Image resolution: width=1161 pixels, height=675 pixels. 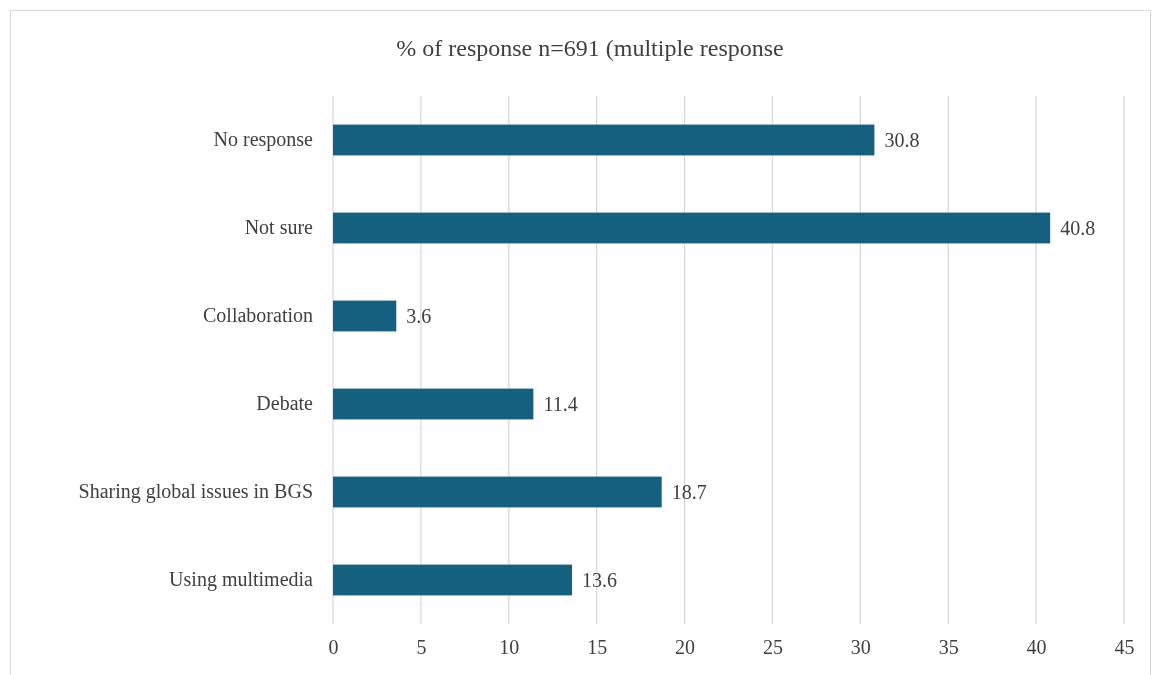 What do you see at coordinates (600, 580) in the screenshot?
I see `data-label: 13.6` at bounding box center [600, 580].